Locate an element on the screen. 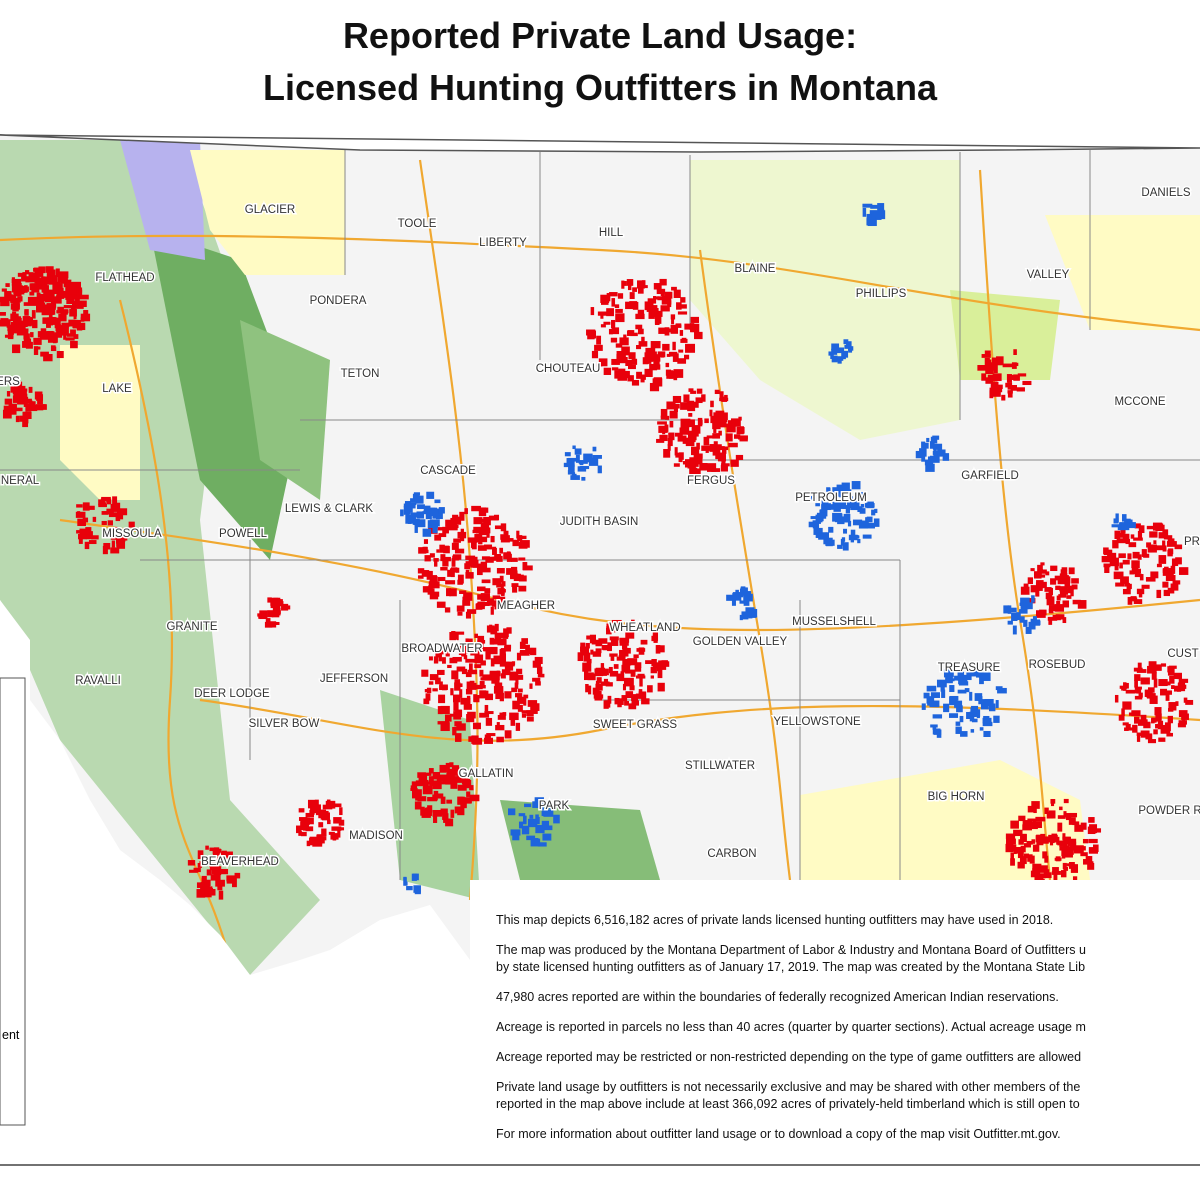 The image size is (1200, 1200). county-label: DANIELS is located at coordinates (1166, 193).